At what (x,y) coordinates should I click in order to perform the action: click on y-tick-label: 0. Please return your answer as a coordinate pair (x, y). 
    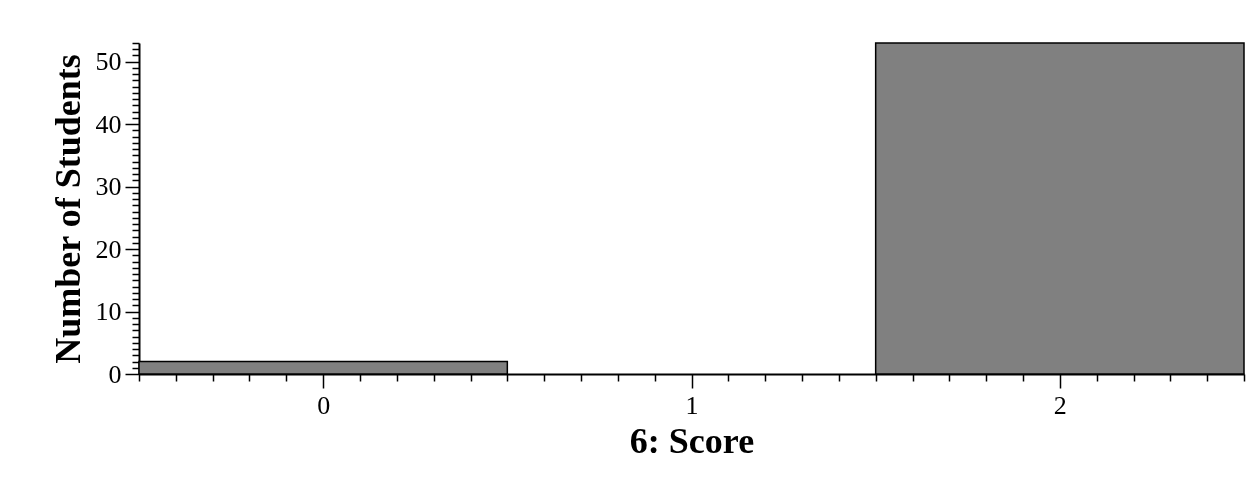
    Looking at the image, I should click on (115, 374).